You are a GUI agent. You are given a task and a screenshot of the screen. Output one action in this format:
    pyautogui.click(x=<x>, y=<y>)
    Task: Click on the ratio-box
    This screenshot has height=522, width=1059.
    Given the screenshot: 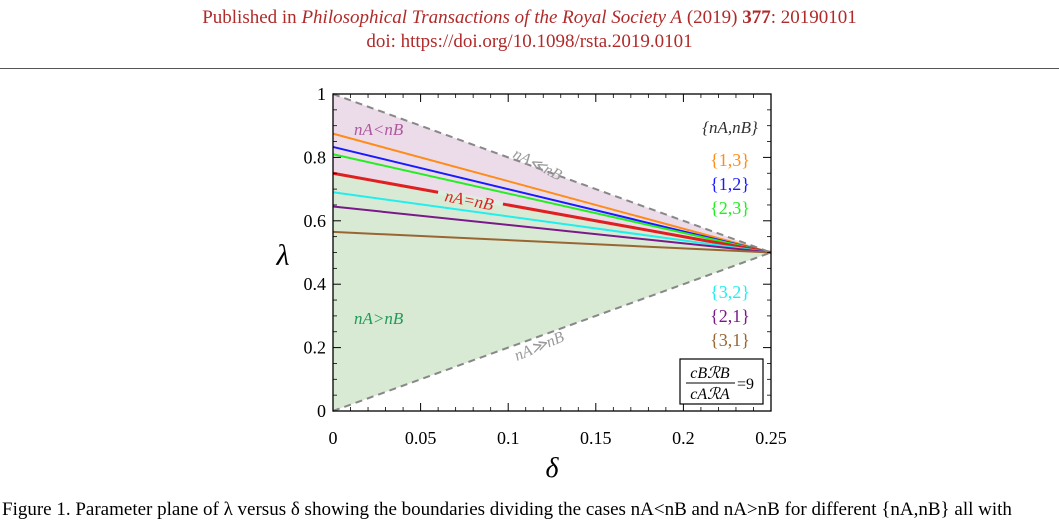 What is the action you would take?
    pyautogui.click(x=721, y=381)
    